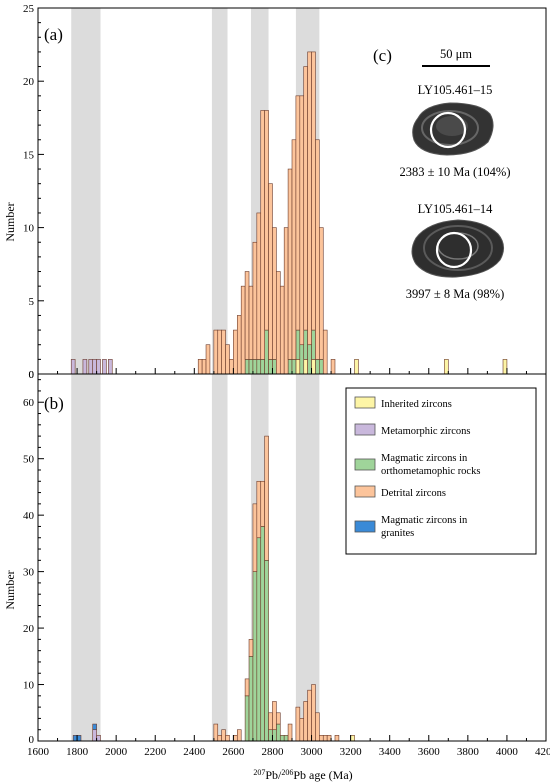 This screenshot has height=783, width=550. Describe the element at coordinates (468, 752) in the screenshot. I see `x-tick-label: 3800` at that location.